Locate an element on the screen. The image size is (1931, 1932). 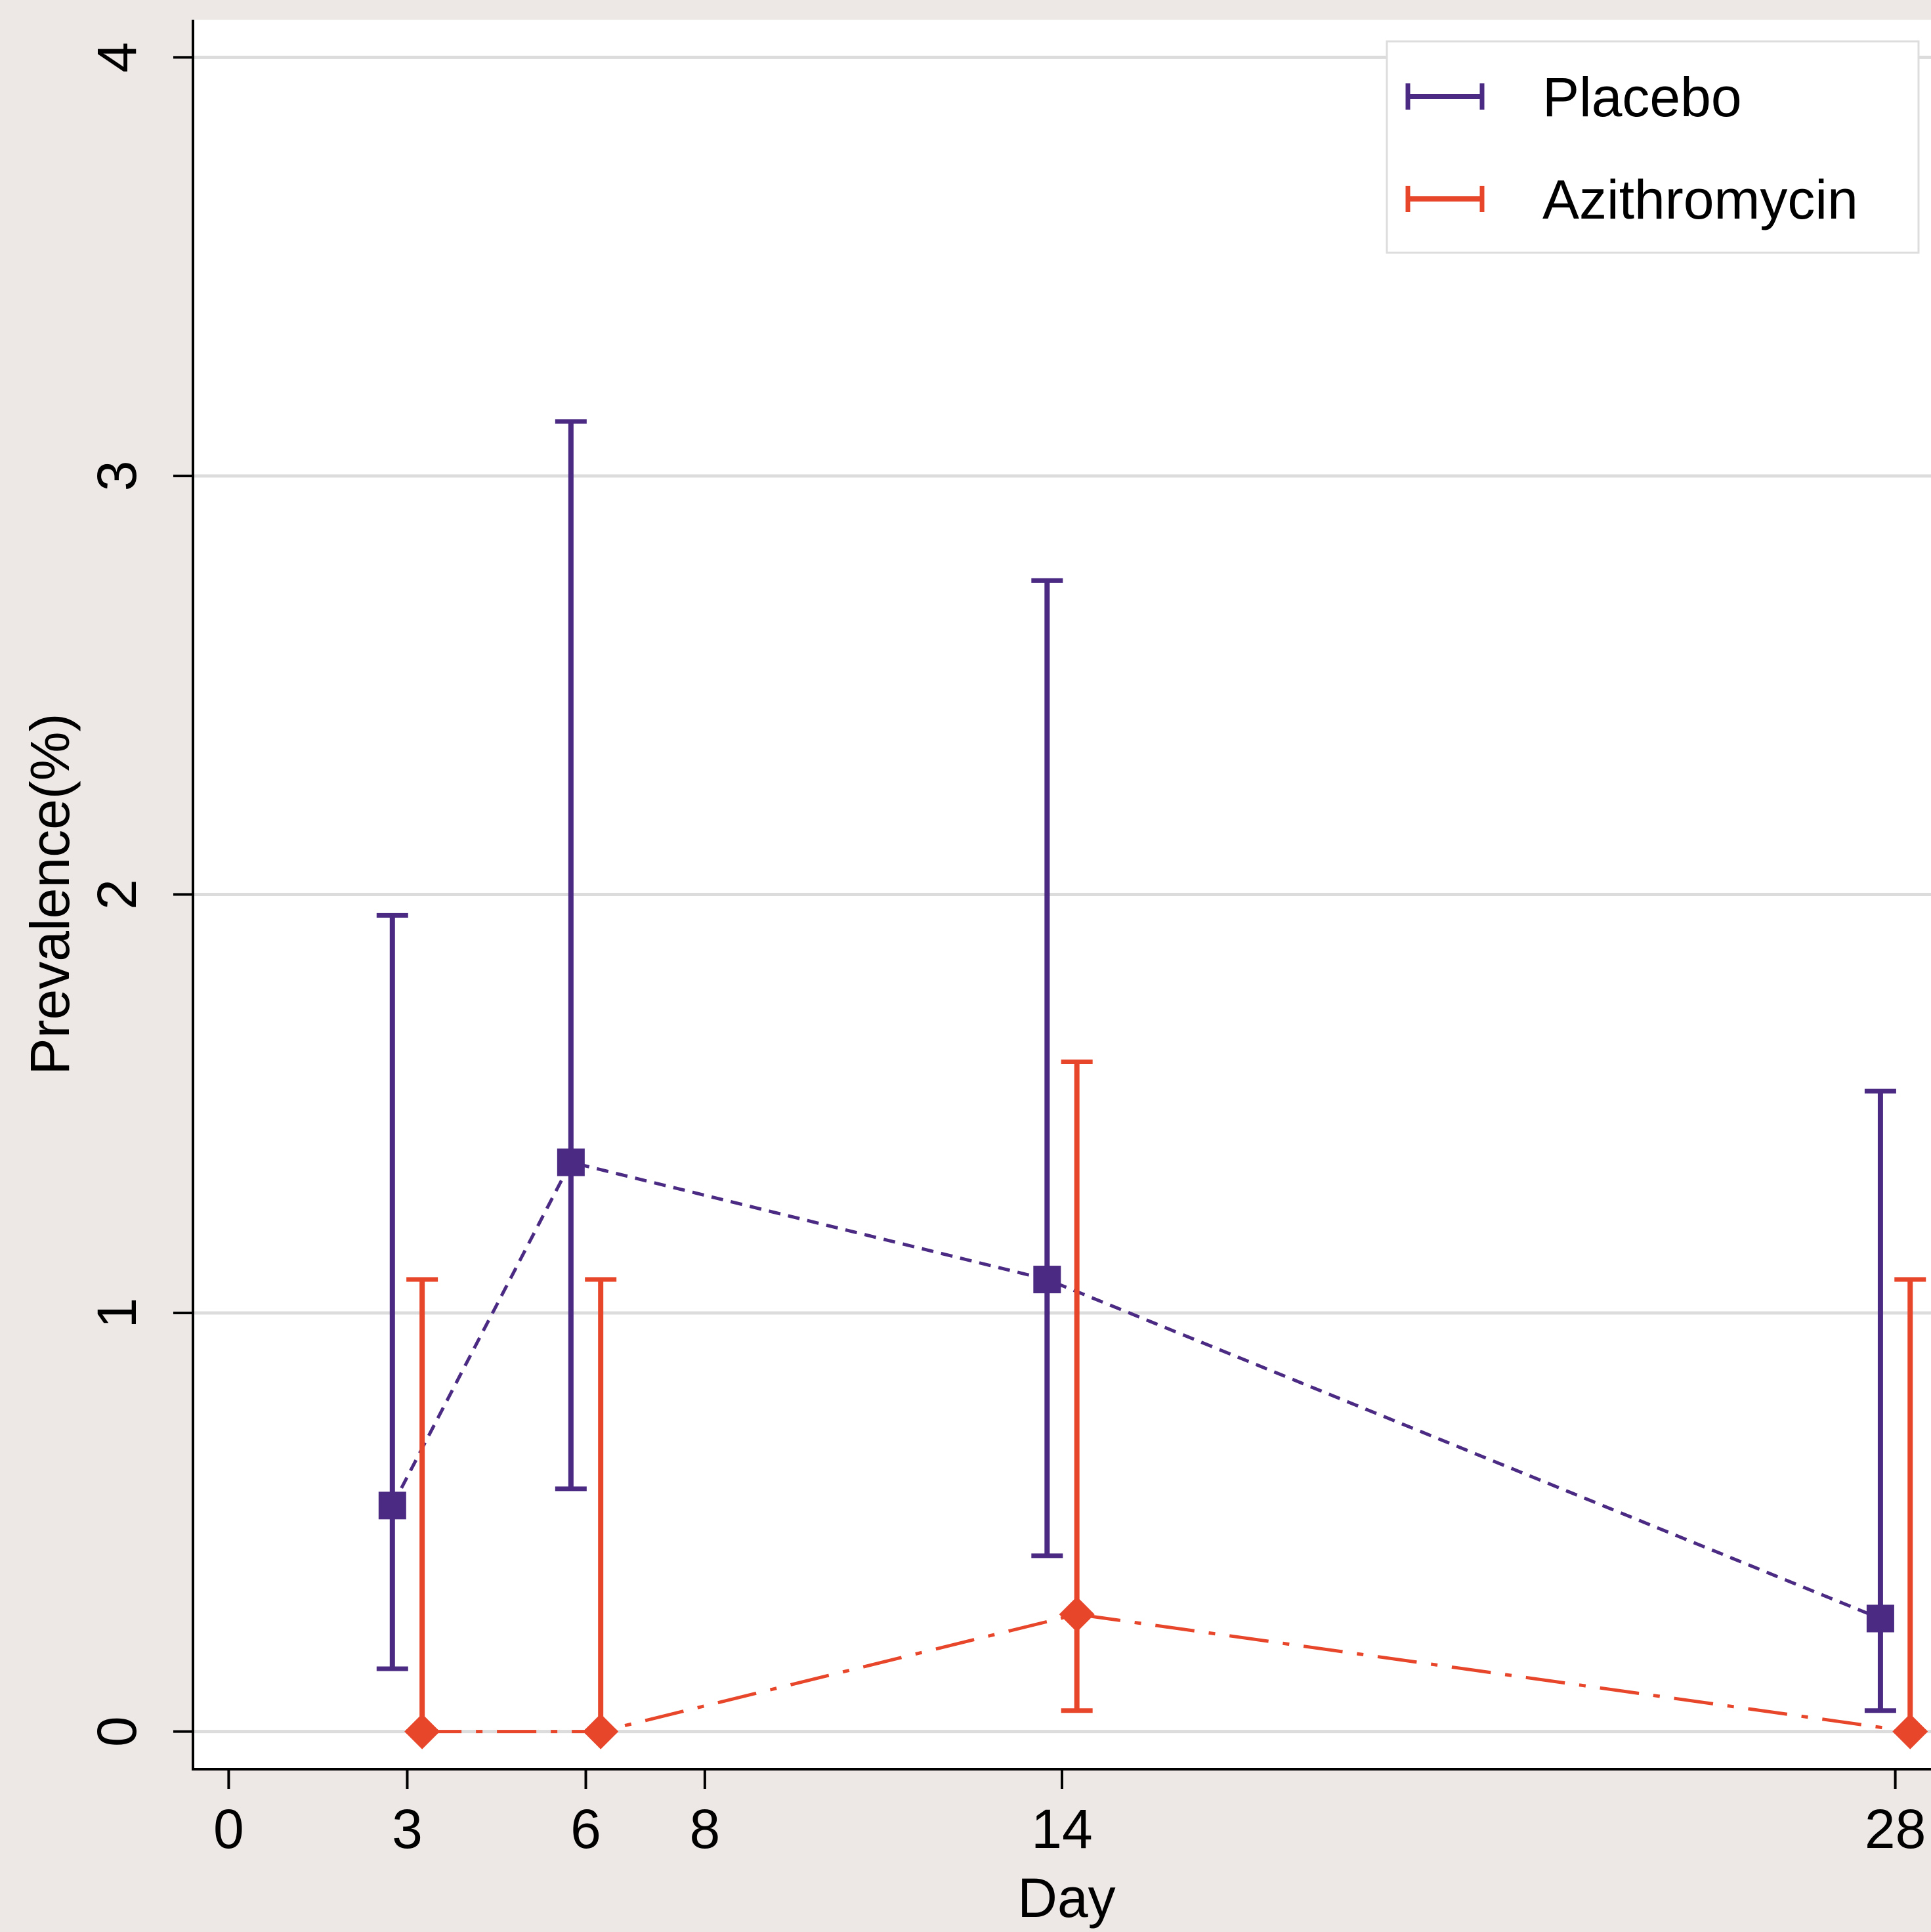
legend-item-placebo: Placebo is located at coordinates (1573, 97).